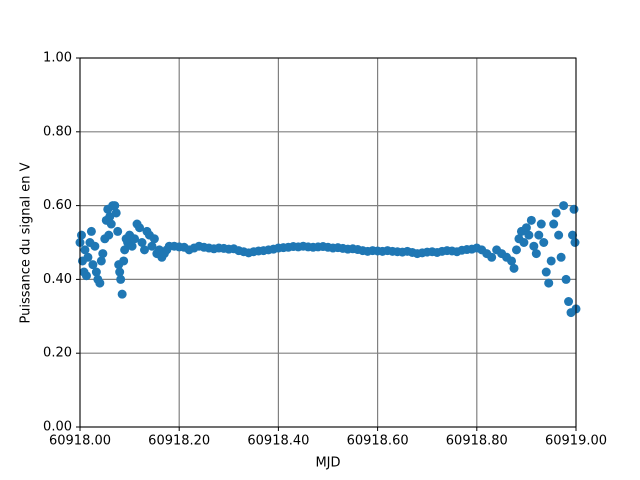 The height and width of the screenshot is (480, 640). Describe the element at coordinates (57, 427) in the screenshot. I see `y-tick-label: 0.00` at that location.